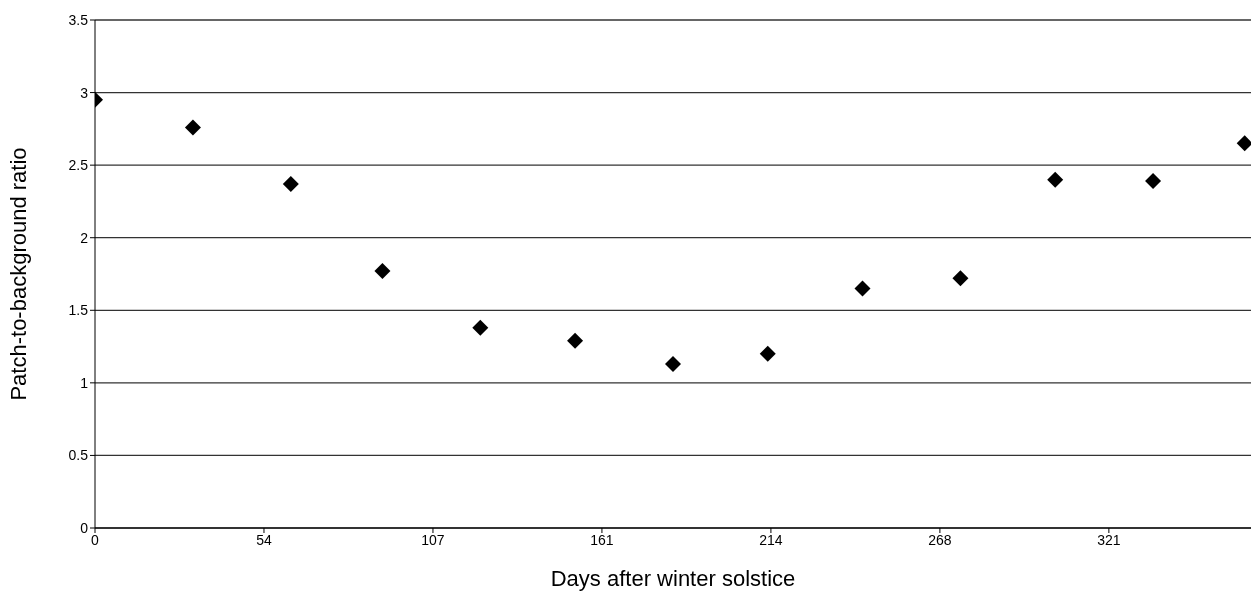  Describe the element at coordinates (78, 19) in the screenshot. I see `y-tick-label: 3.5` at that location.